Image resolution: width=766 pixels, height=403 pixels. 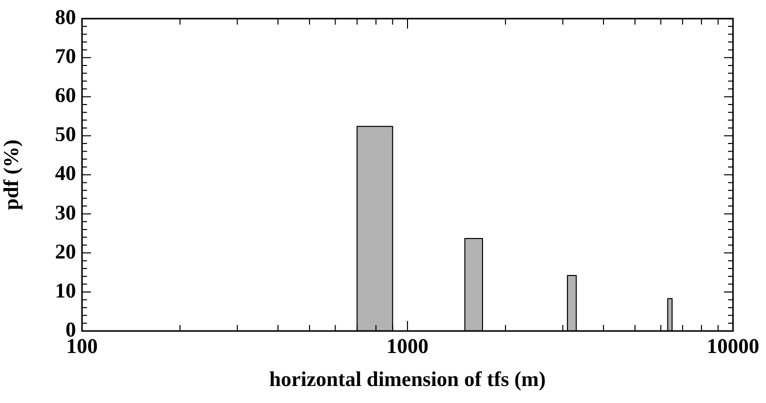 What do you see at coordinates (65, 95) in the screenshot?
I see `y-tick-label: 60` at bounding box center [65, 95].